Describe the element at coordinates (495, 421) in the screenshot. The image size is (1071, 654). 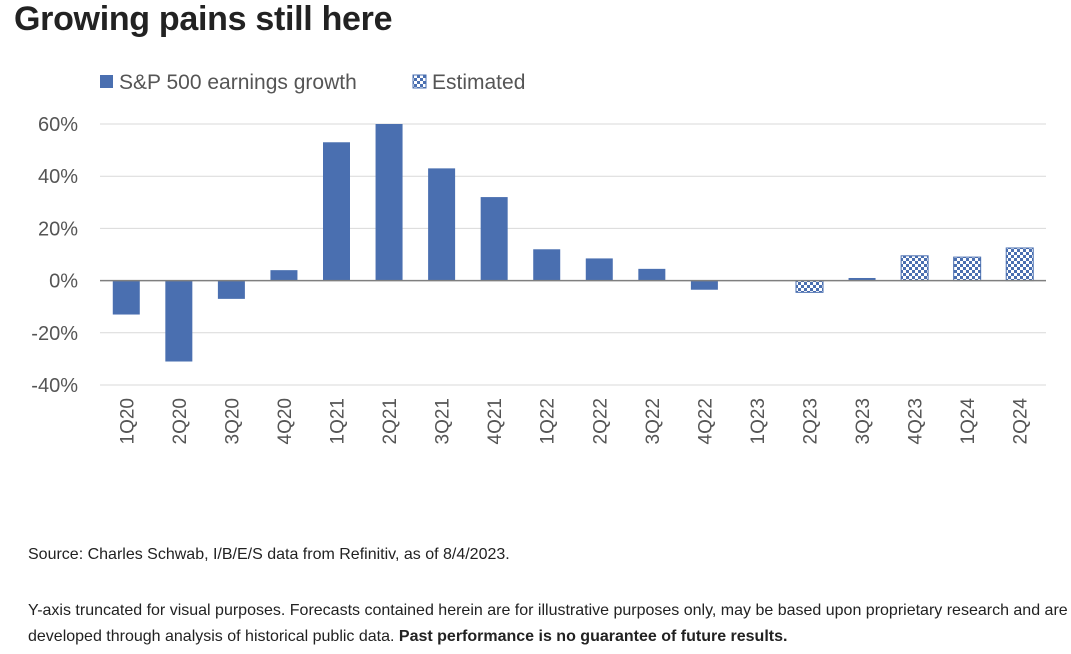
I see `x-tick-label: 4Q21` at that location.